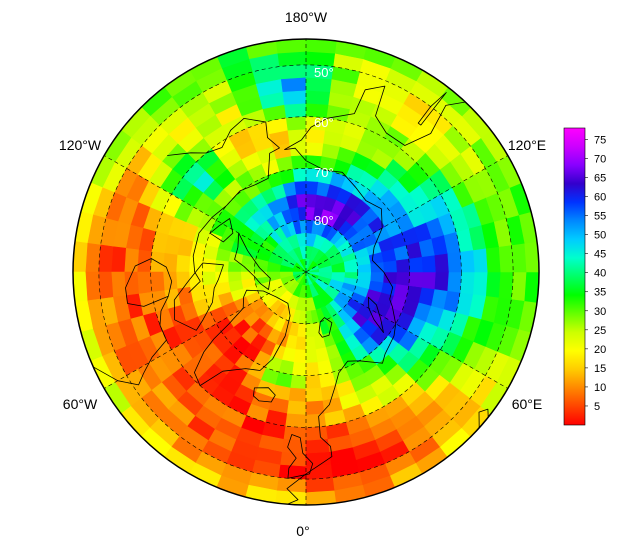  Describe the element at coordinates (324, 122) in the screenshot. I see `lat-label-60: 60°` at that location.